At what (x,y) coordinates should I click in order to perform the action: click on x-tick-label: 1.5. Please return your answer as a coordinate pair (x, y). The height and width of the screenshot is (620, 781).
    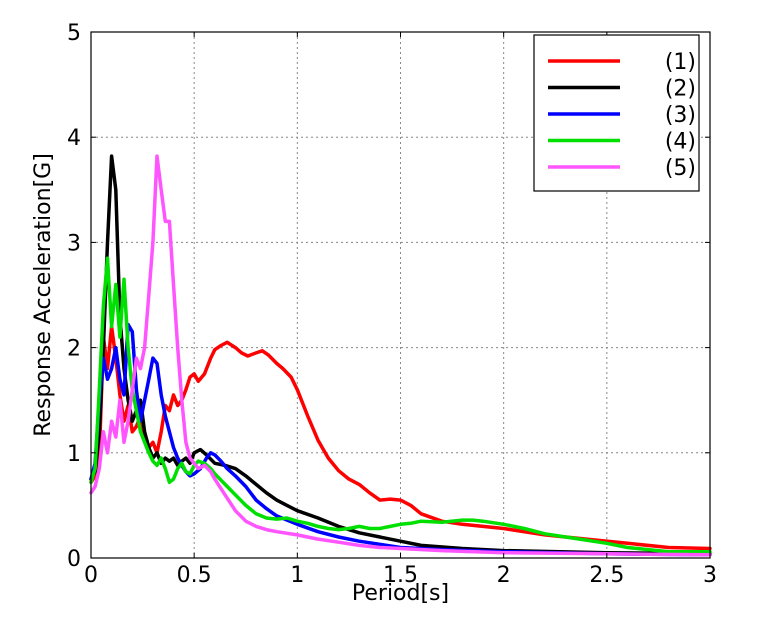
    Looking at the image, I should click on (400, 575).